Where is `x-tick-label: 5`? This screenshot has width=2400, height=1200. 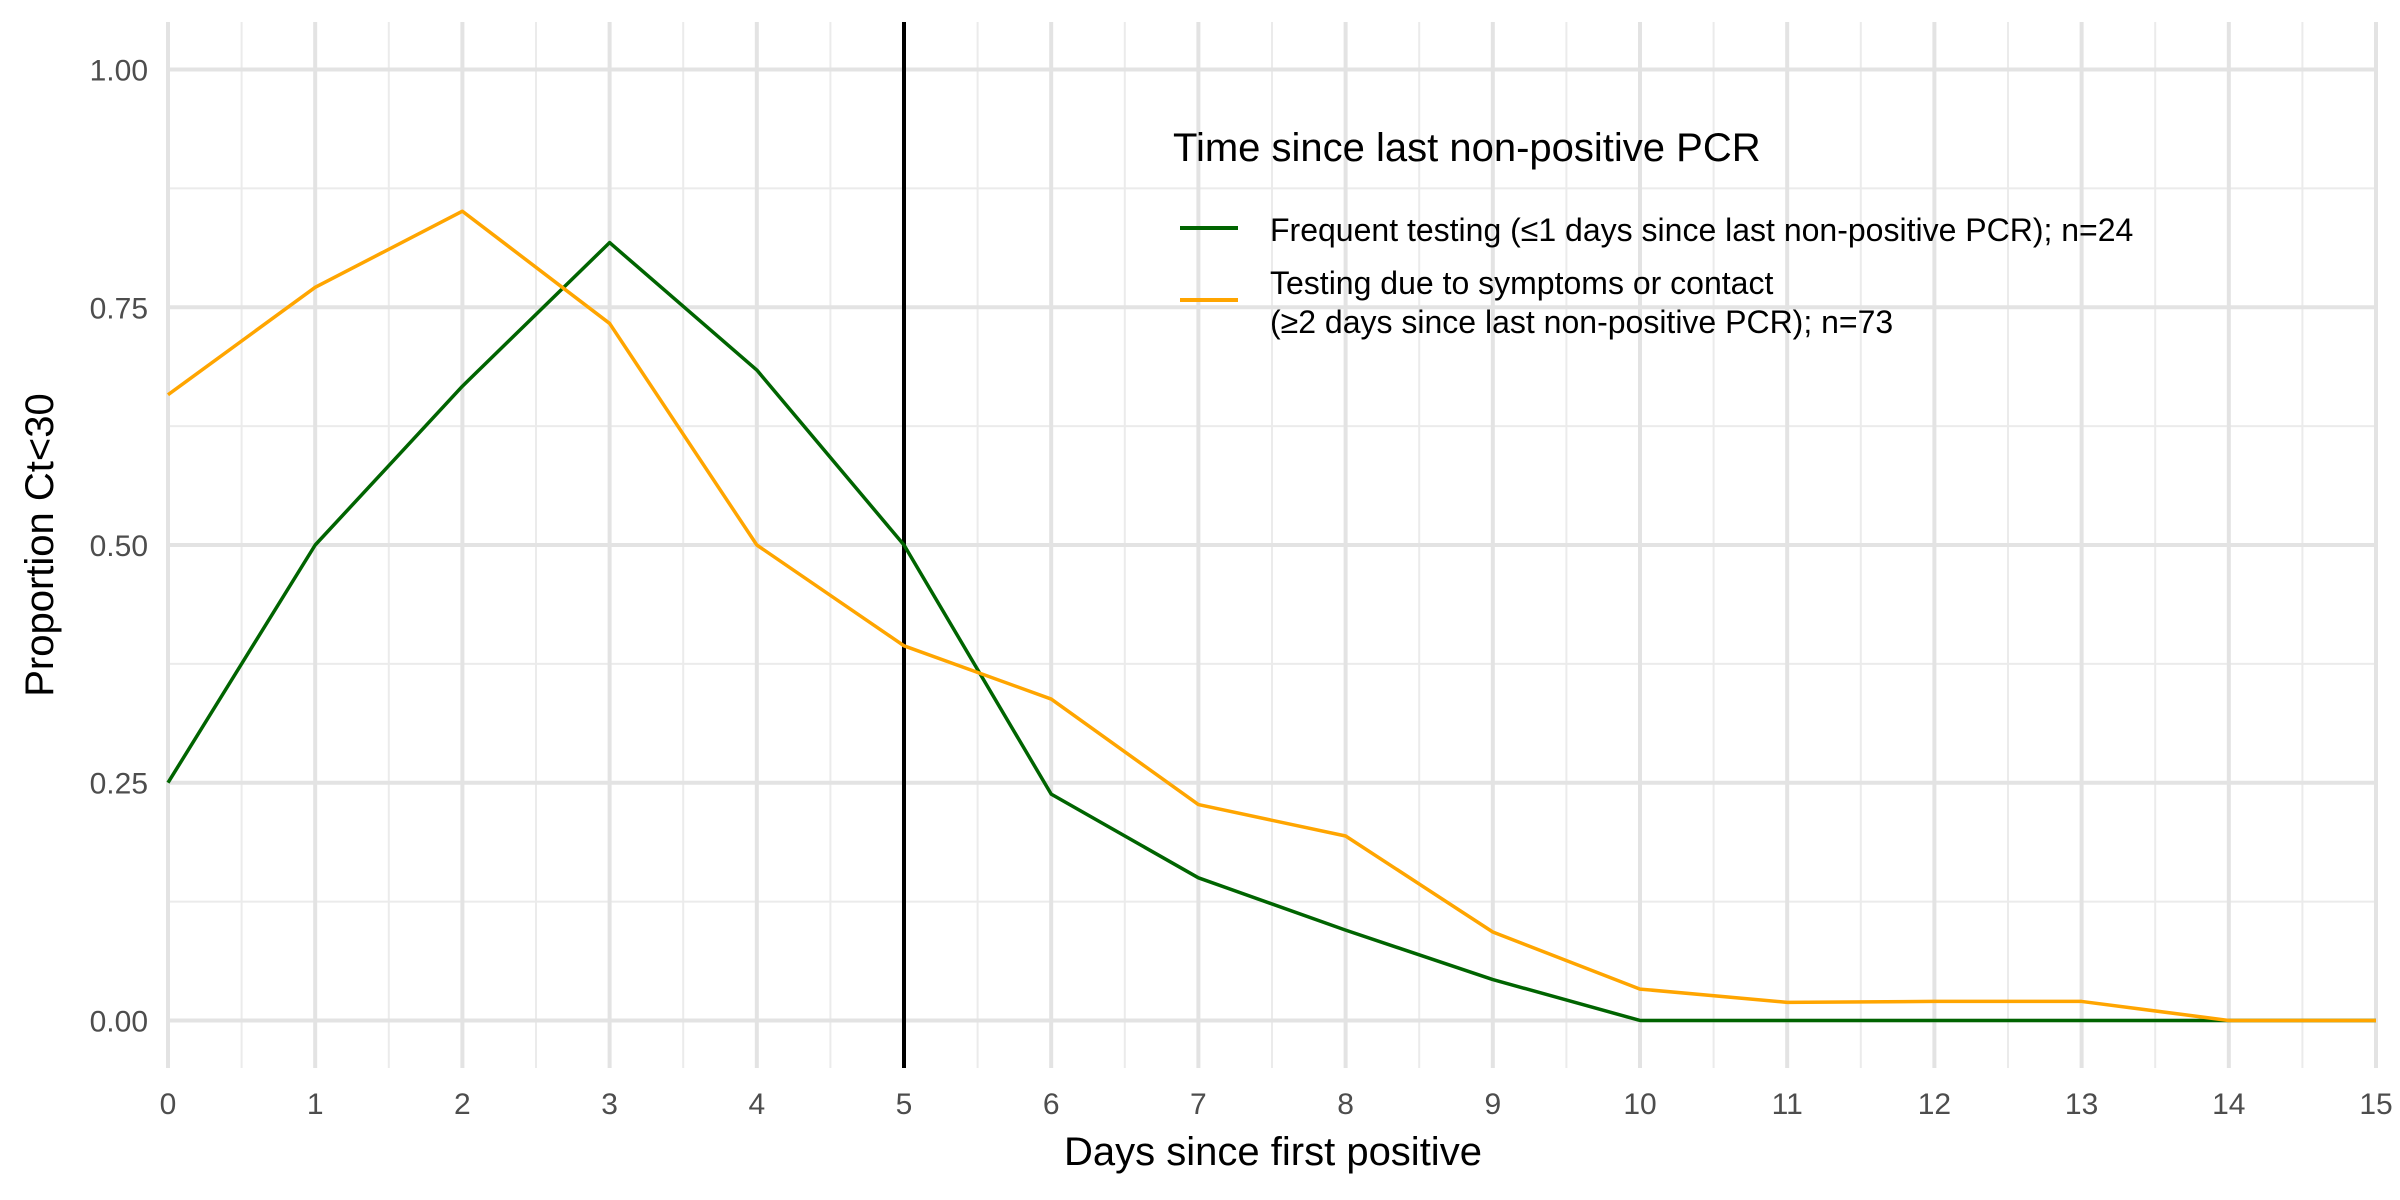
x-tick-label: 5 is located at coordinates (904, 1104).